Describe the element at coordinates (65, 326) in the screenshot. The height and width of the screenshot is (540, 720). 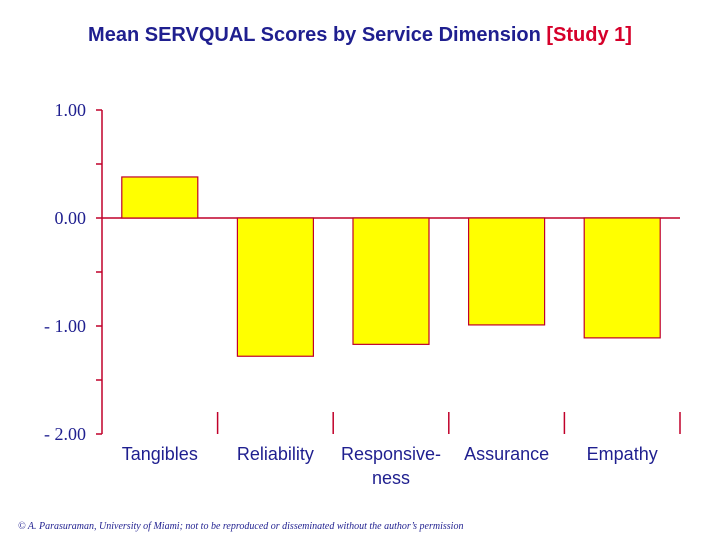
I see `y-tick-label: - 1.00` at that location.